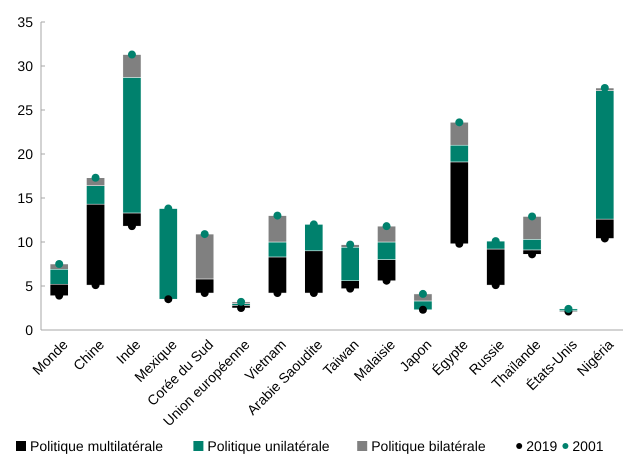  I want to click on legend-label: Politique multilatérale, so click(97, 446).